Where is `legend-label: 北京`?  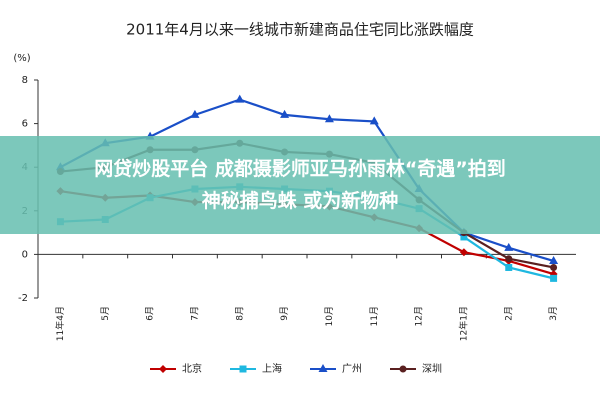 legend-label: 北京 is located at coordinates (192, 368).